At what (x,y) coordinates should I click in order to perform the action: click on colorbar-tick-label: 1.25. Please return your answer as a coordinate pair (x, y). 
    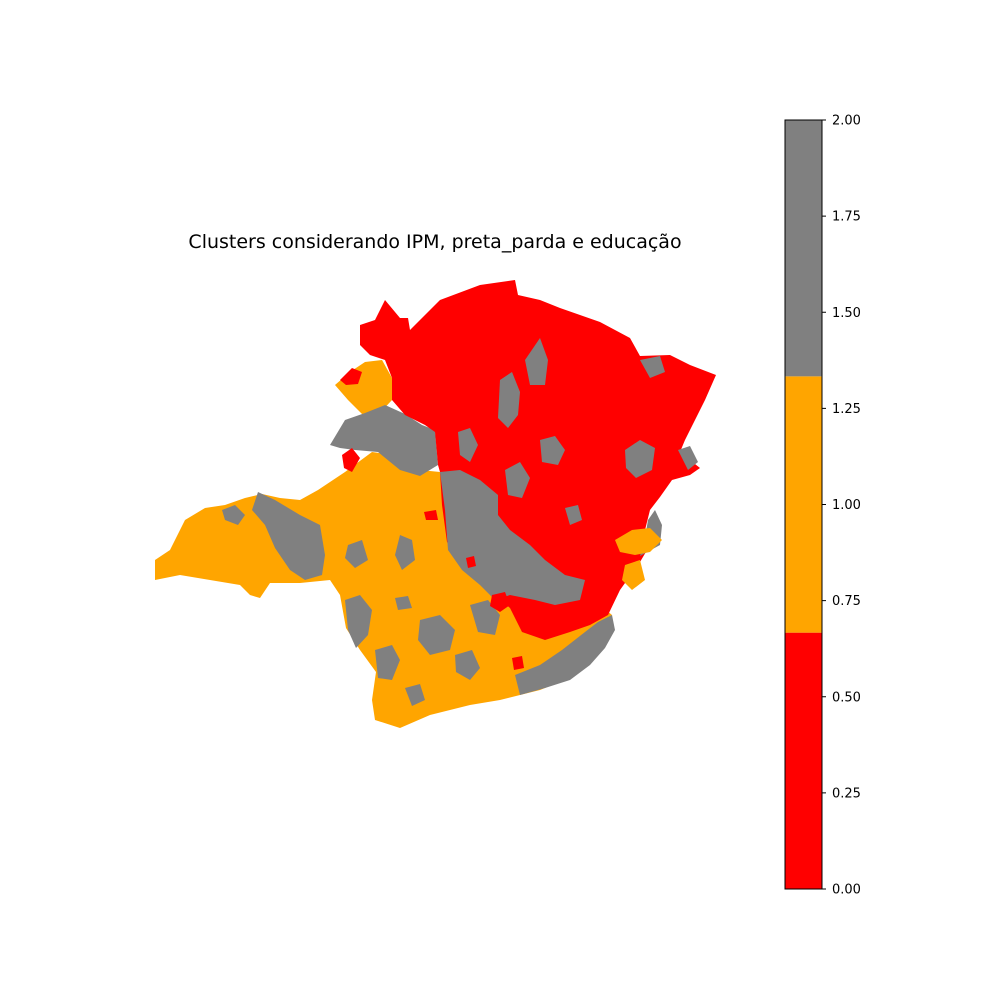
    Looking at the image, I should click on (846, 409).